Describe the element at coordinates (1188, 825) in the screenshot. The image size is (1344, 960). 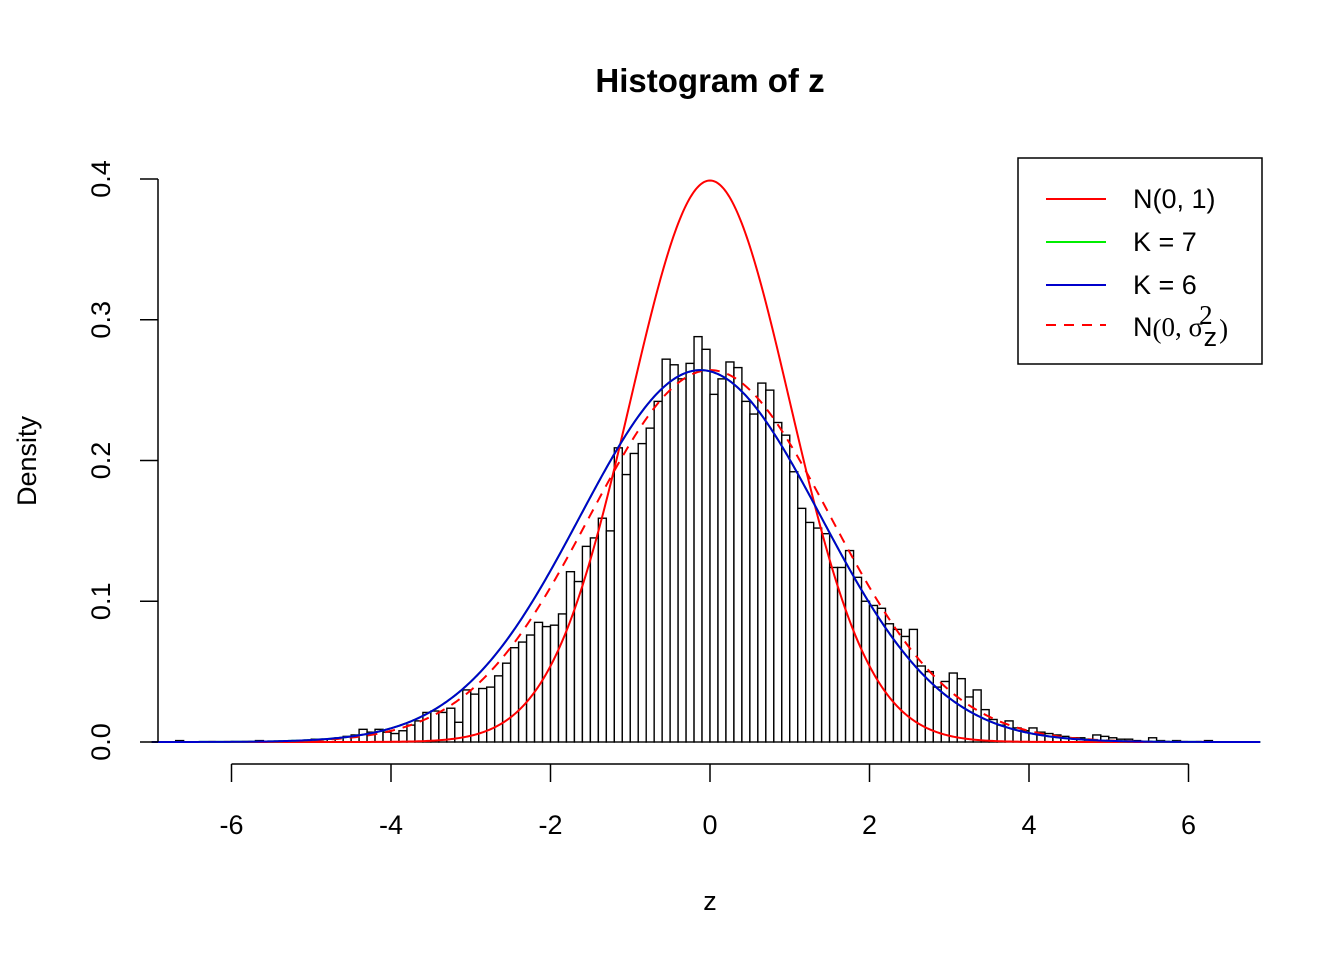
I see `x-tick-label: 6` at that location.